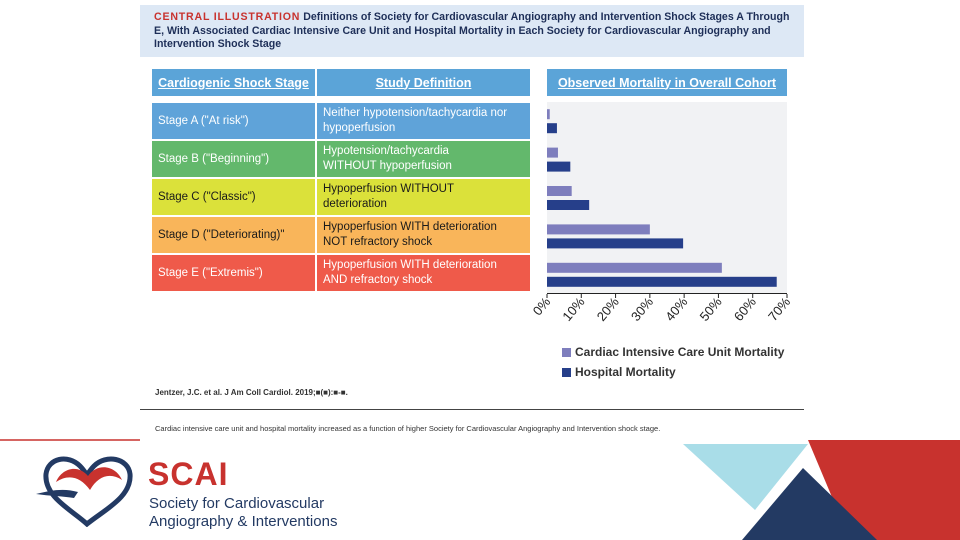 This screenshot has height=540, width=960. Describe the element at coordinates (542, 306) in the screenshot. I see `x-tick-label: 0%` at that location.